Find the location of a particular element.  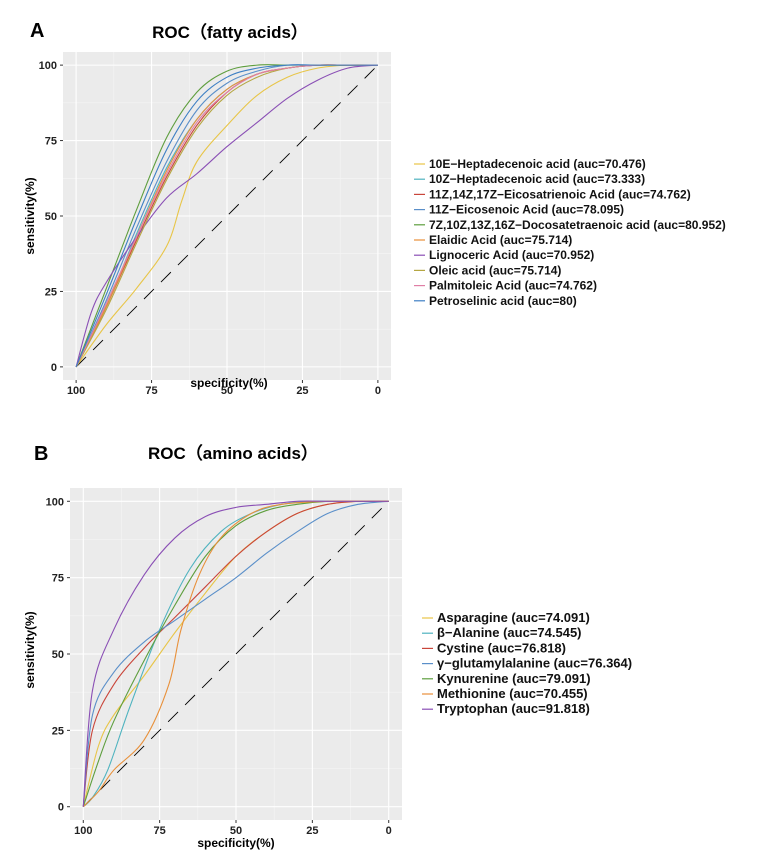

x-axis-label-b: specificity(%) is located at coordinates (235, 843).